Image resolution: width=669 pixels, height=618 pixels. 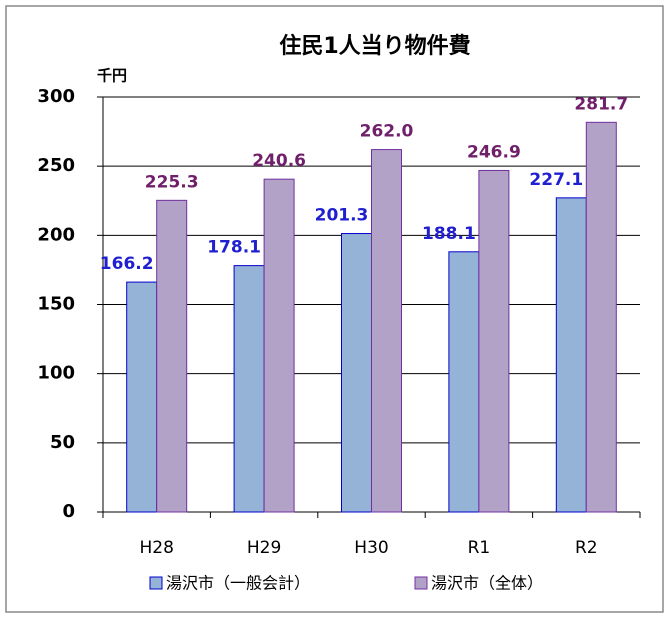 I want to click on data-label: 166.2, so click(x=127, y=264).